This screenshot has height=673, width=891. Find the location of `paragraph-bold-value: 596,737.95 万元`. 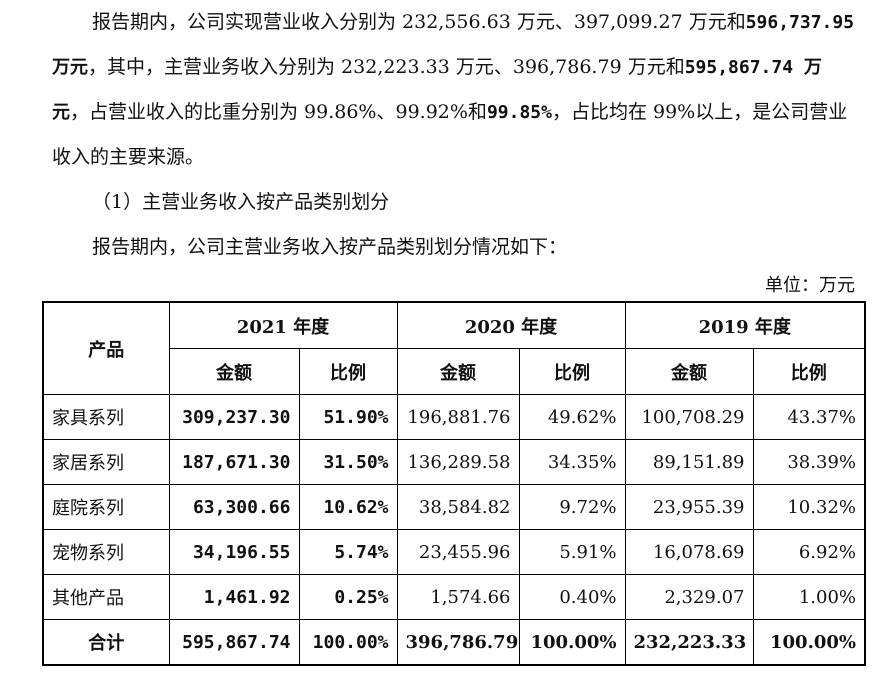

paragraph-bold-value: 596,737.95 万元 is located at coordinates (453, 45).